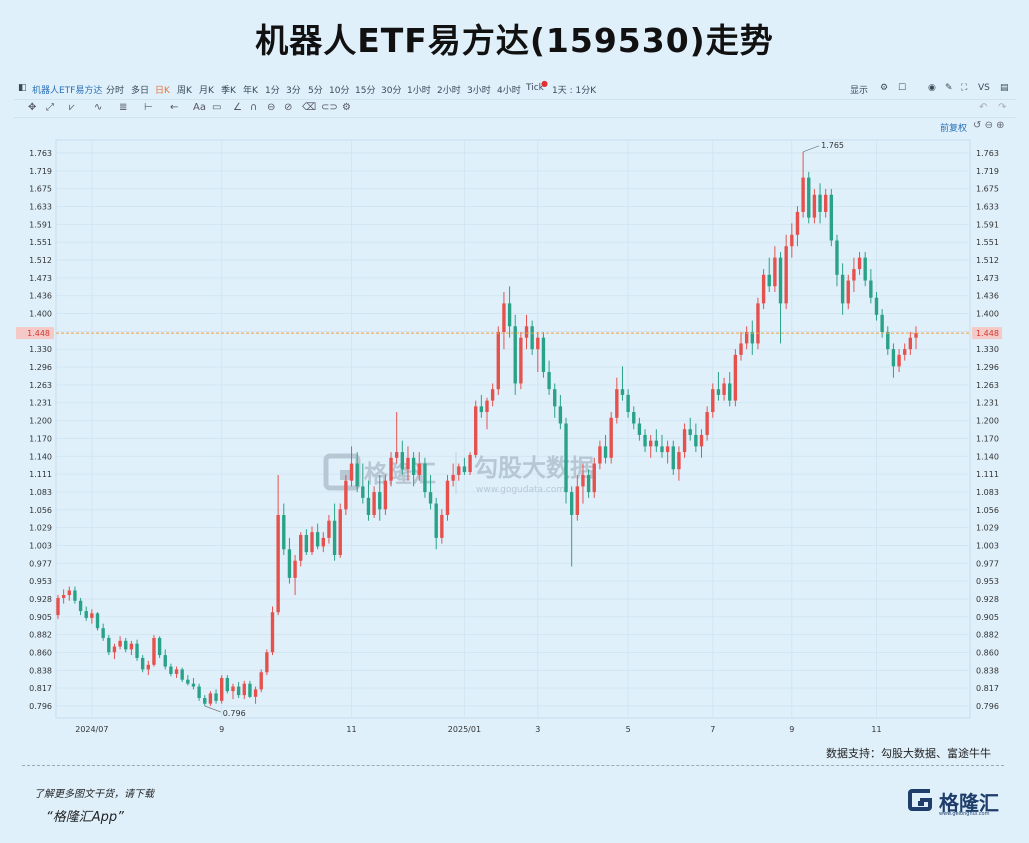 The image size is (1029, 843). I want to click on period-tab: 30分, so click(391, 91).